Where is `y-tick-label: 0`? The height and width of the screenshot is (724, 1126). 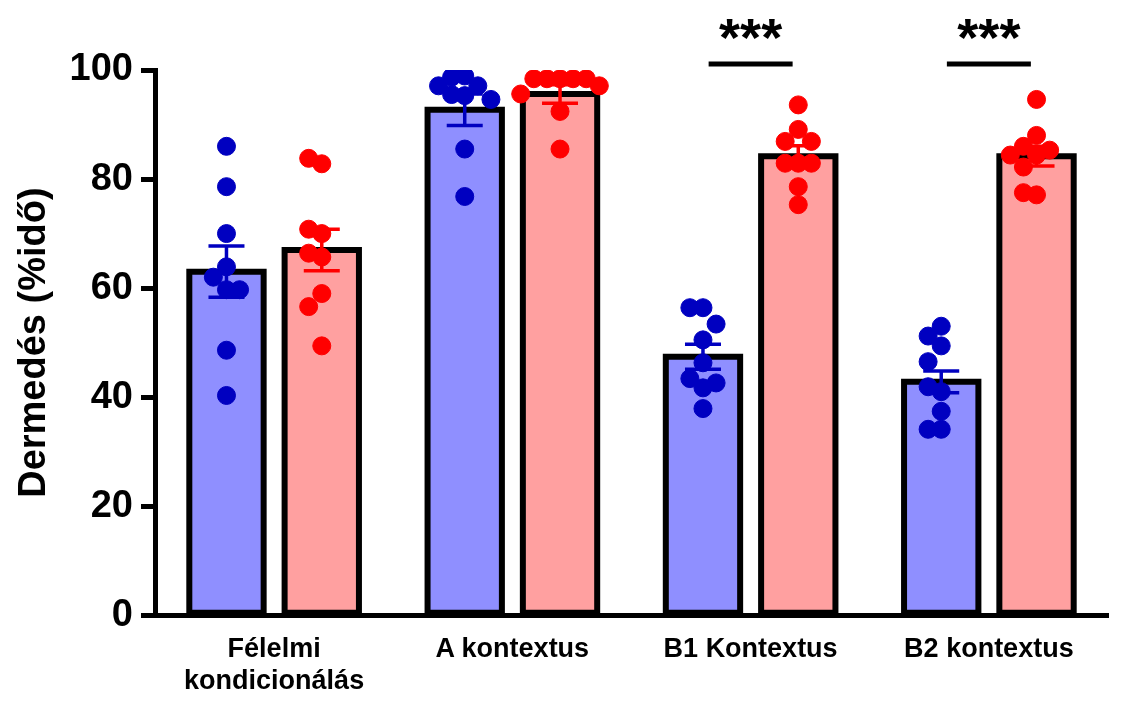 y-tick-label: 0 is located at coordinates (122, 612).